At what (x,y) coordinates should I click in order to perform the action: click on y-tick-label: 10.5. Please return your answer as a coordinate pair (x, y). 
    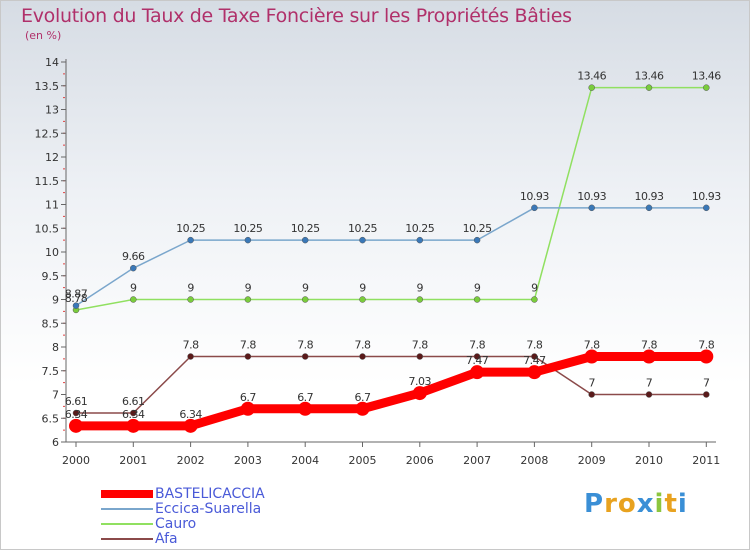
    Looking at the image, I should click on (47, 228).